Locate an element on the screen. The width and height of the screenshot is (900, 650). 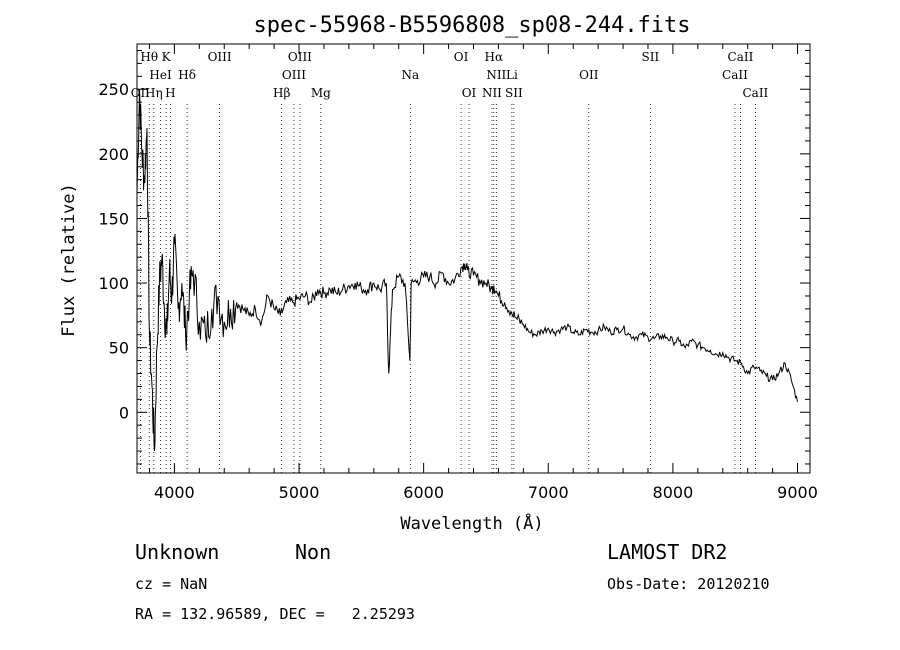
line-marker-label: Li is located at coordinates (512, 75).